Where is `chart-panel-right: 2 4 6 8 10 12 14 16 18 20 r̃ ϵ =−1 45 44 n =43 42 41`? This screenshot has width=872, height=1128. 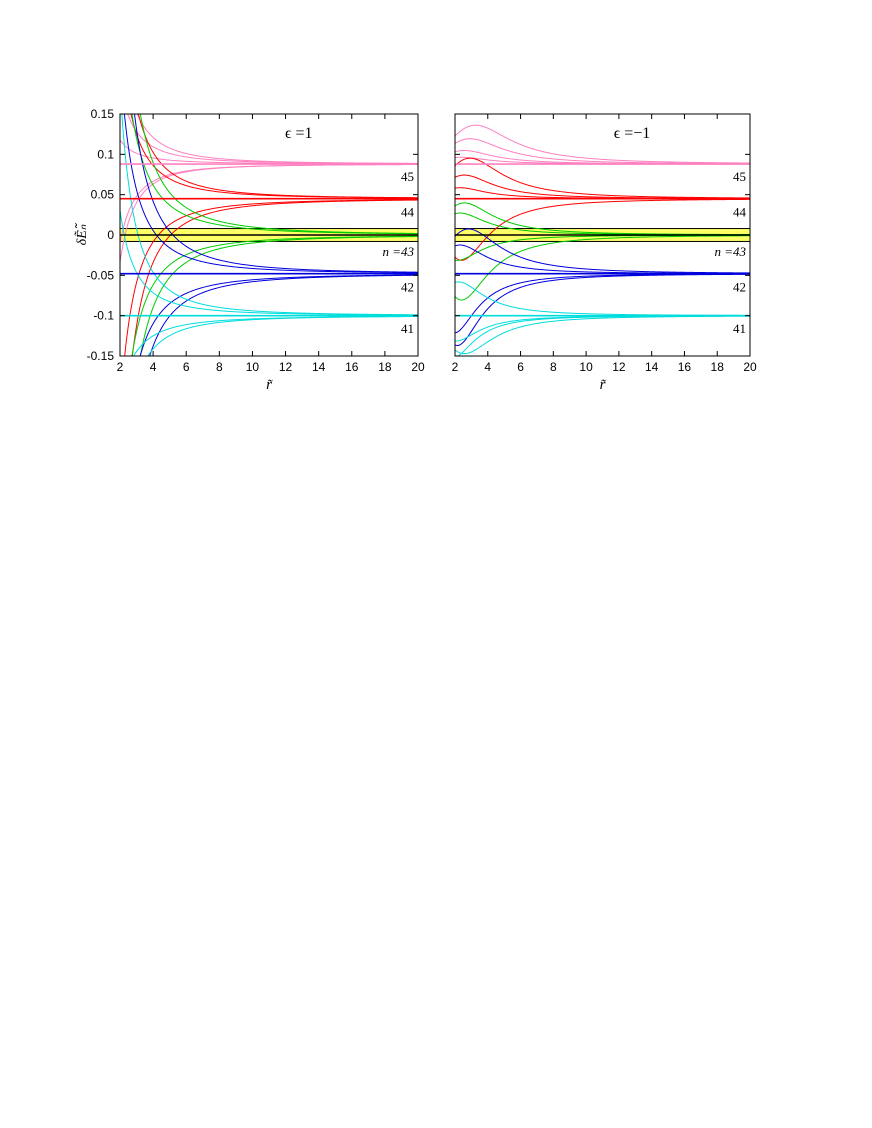 chart-panel-right: 2 4 6 8 10 12 14 16 18 20 r̃ ϵ =−1 45 44 n =43 42 41 is located at coordinates (604, 253).